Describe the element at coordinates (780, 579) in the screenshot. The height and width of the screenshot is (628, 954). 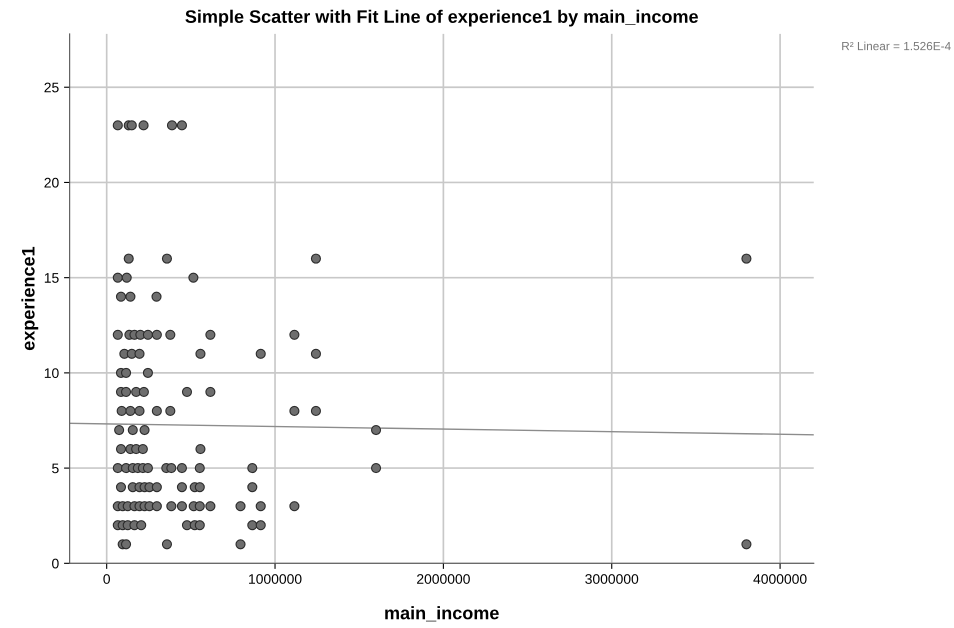
I see `x-tick-label: 4000000` at that location.